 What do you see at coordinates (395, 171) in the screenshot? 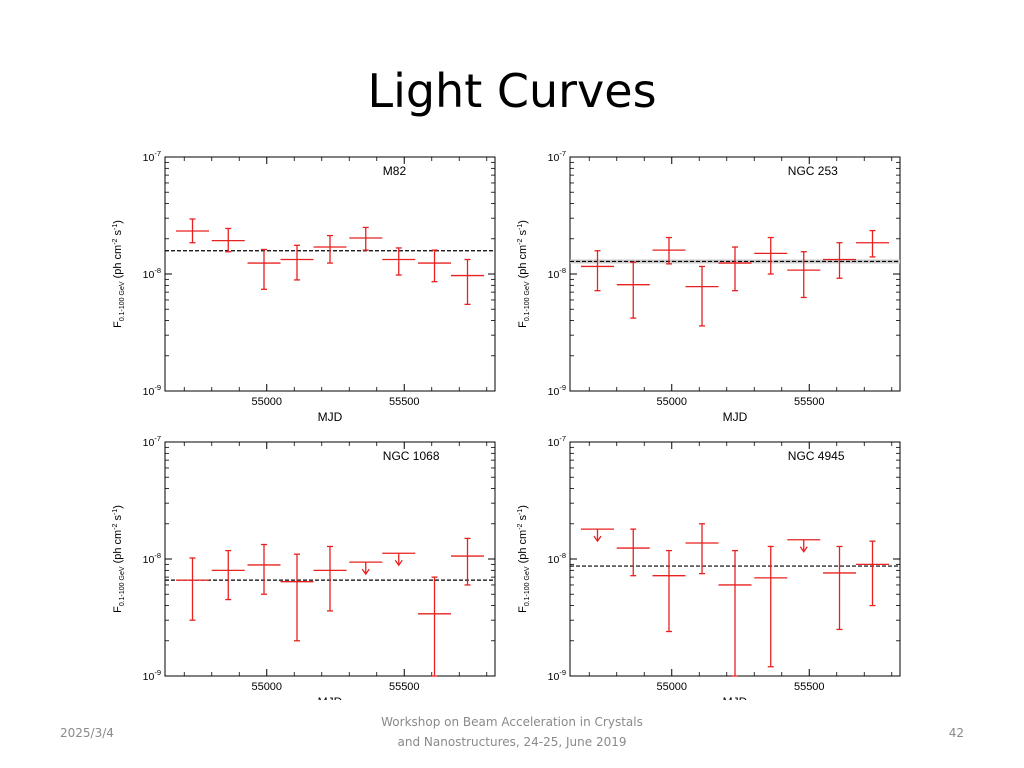
I see `source-label: M82` at bounding box center [395, 171].